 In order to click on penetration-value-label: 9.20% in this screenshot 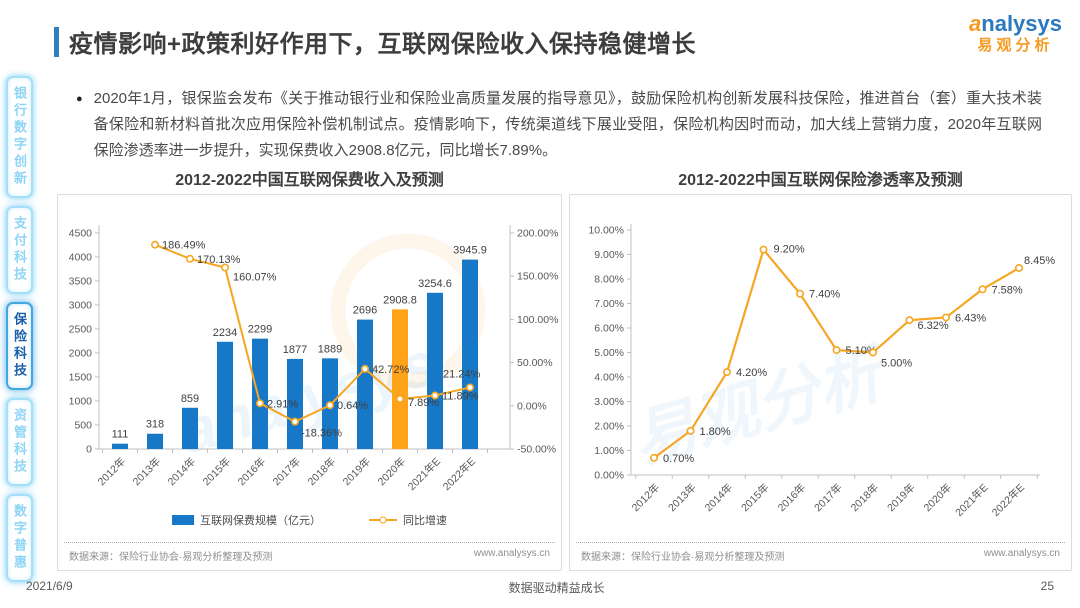, I will do `click(789, 250)`.